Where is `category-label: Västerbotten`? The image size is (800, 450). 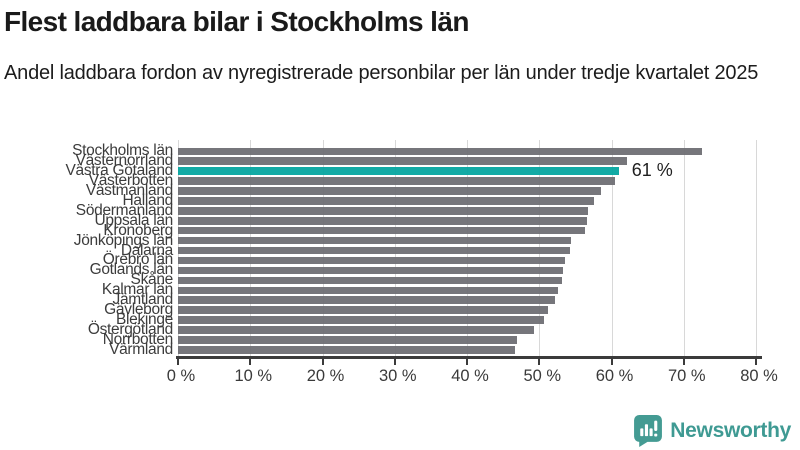 category-label: Västerbotten is located at coordinates (131, 181).